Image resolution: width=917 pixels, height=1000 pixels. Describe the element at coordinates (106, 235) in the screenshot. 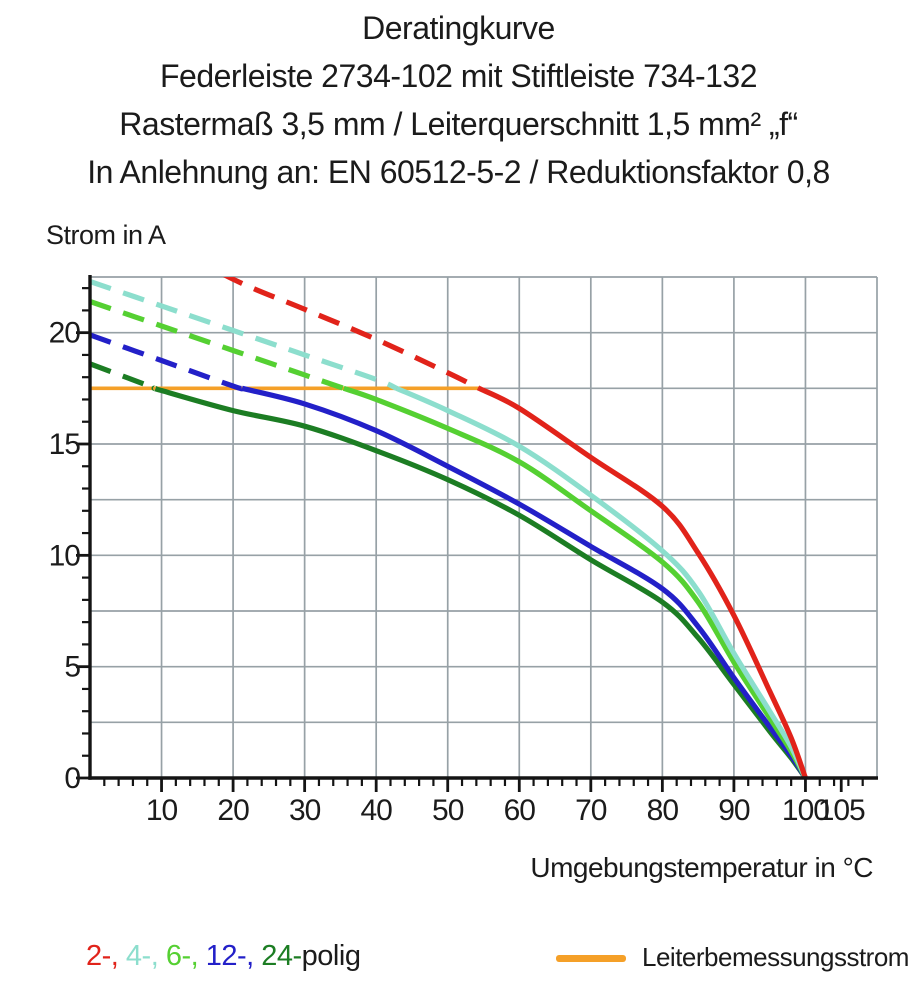

I see `y-axis-title: Strom in A` at that location.